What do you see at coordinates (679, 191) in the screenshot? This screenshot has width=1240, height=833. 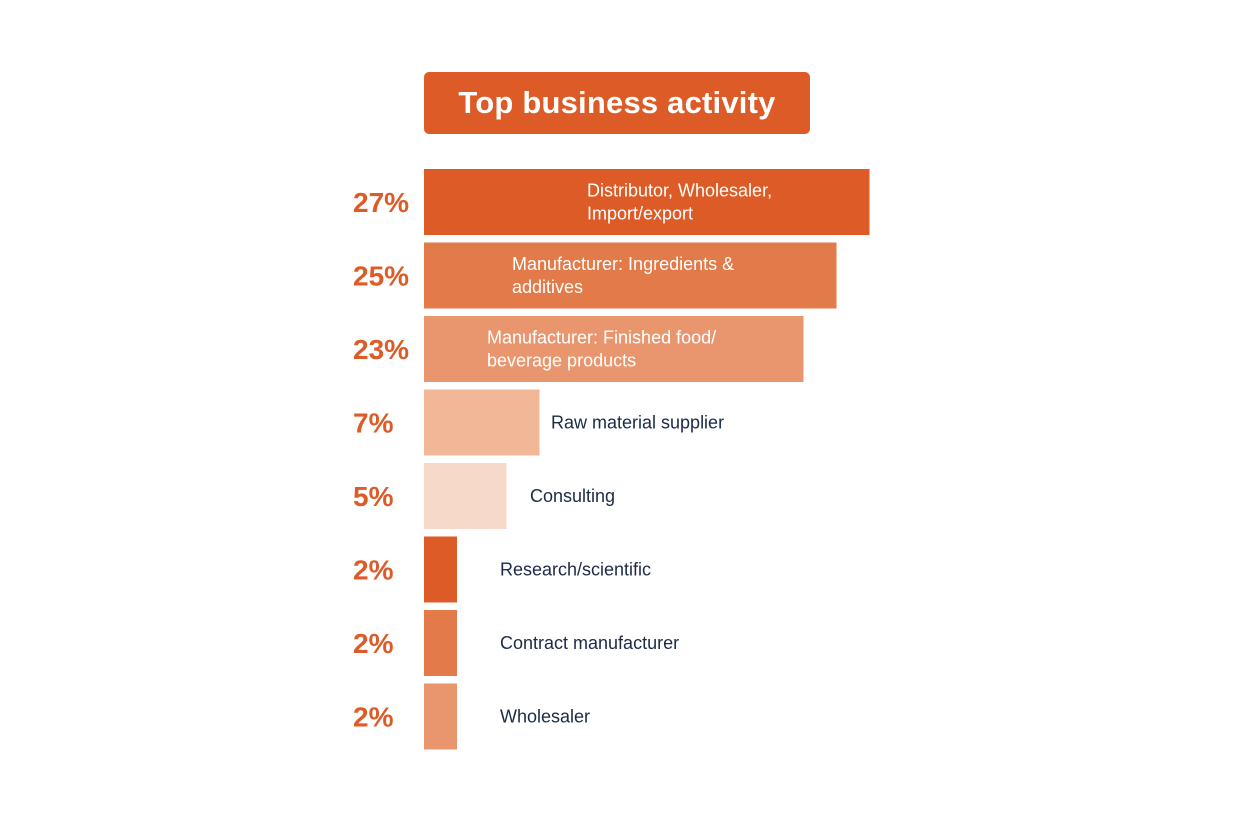 I see `category-label-0-line-0: Distributor, Wholesaler,` at bounding box center [679, 191].